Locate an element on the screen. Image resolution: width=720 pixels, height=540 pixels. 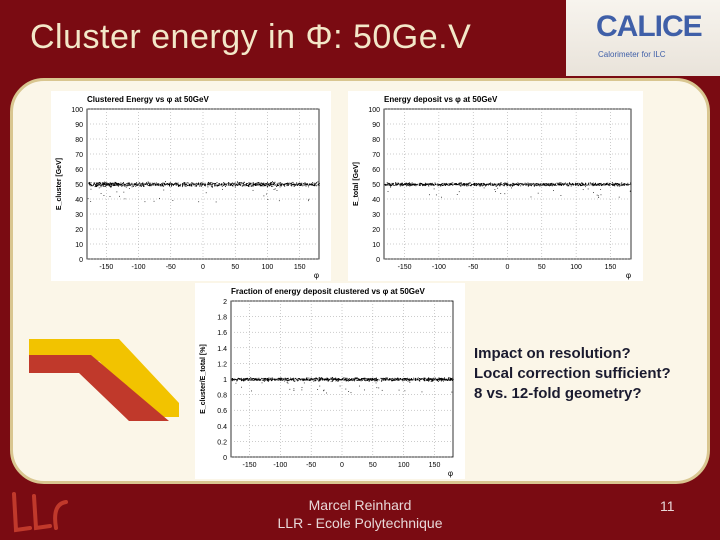
y-tick-label: 0 is located at coordinates (378, 260).